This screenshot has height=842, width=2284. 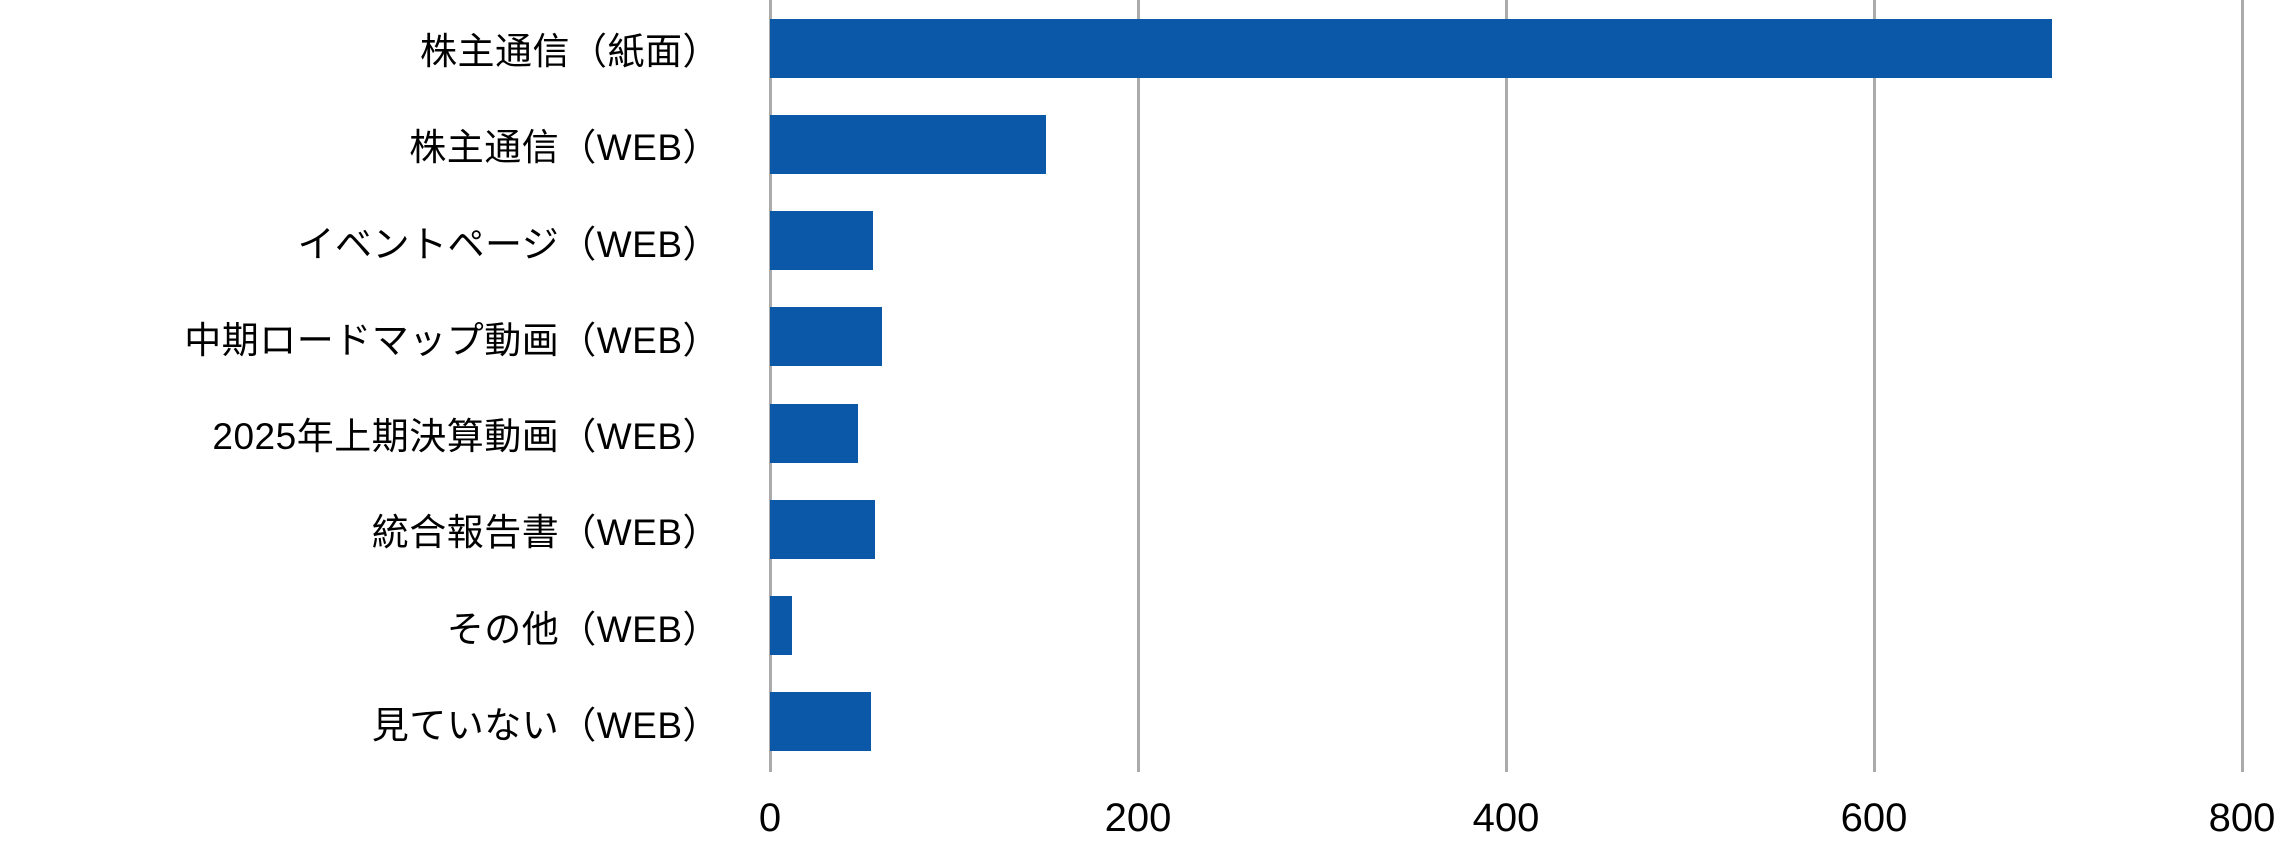 I want to click on category-label: 株主通信（紙面）, so click(x=570, y=52).